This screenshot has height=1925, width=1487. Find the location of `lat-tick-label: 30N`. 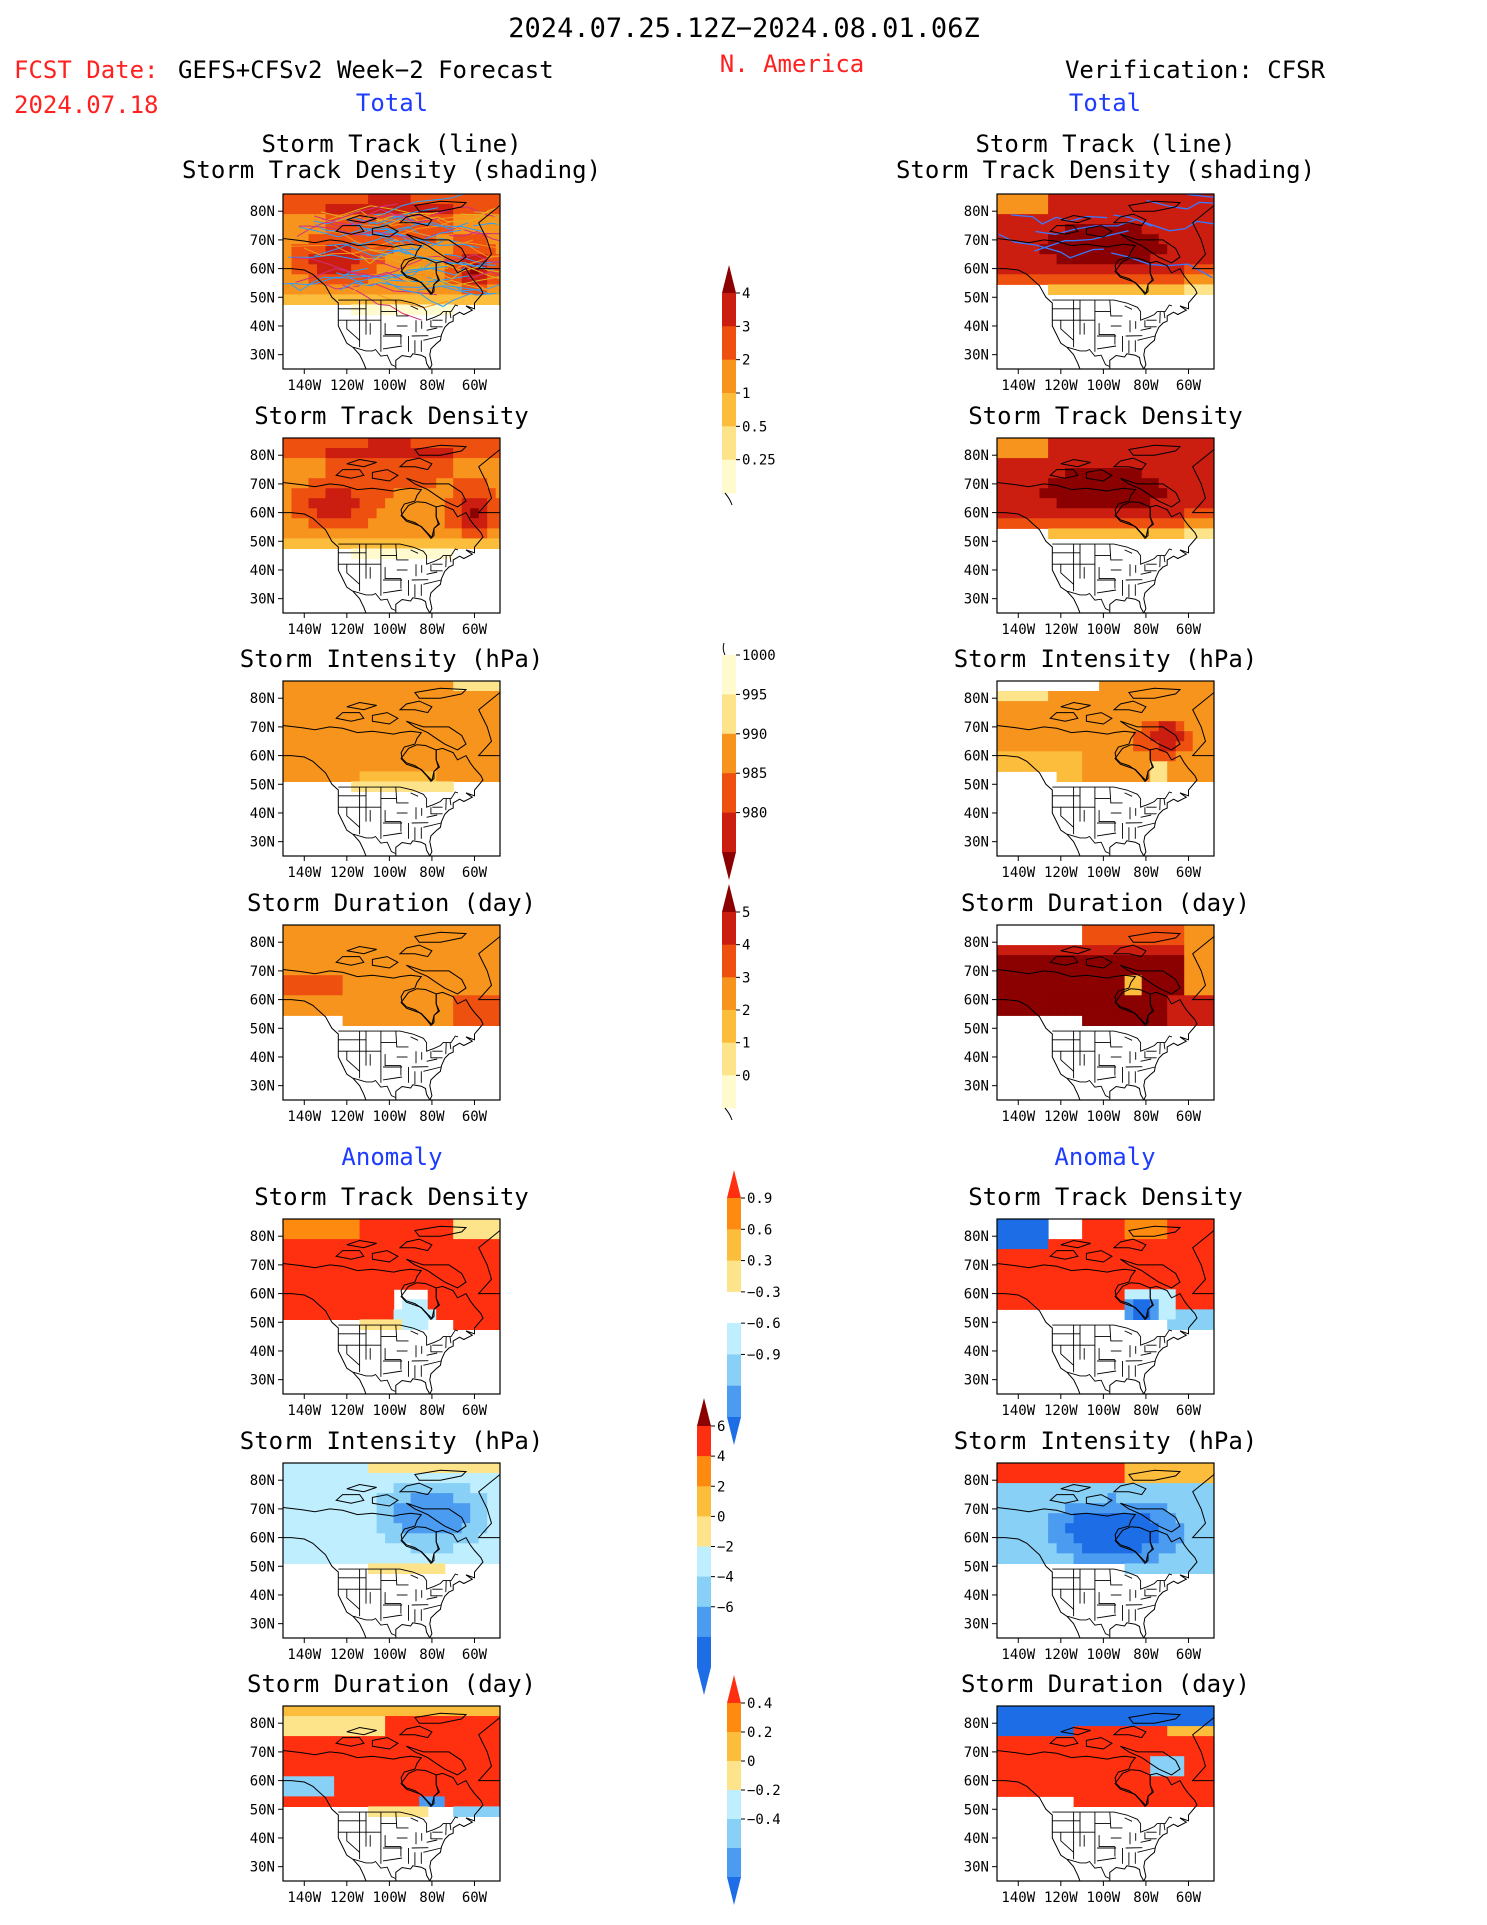

lat-tick-label: 30N is located at coordinates (976, 600).